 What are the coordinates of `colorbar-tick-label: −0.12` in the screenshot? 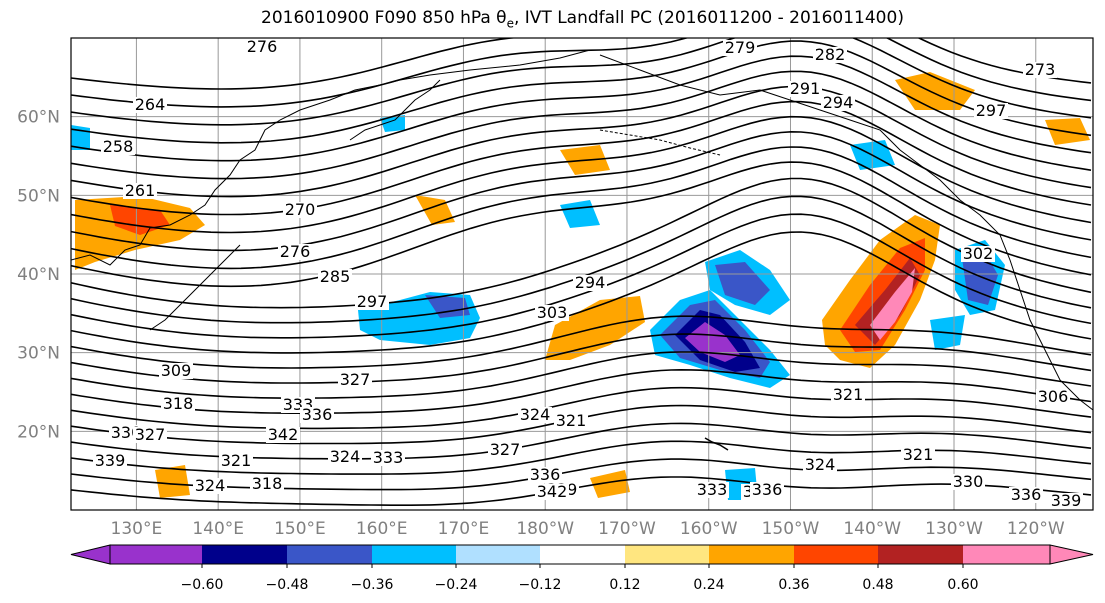 It's located at (540, 585).